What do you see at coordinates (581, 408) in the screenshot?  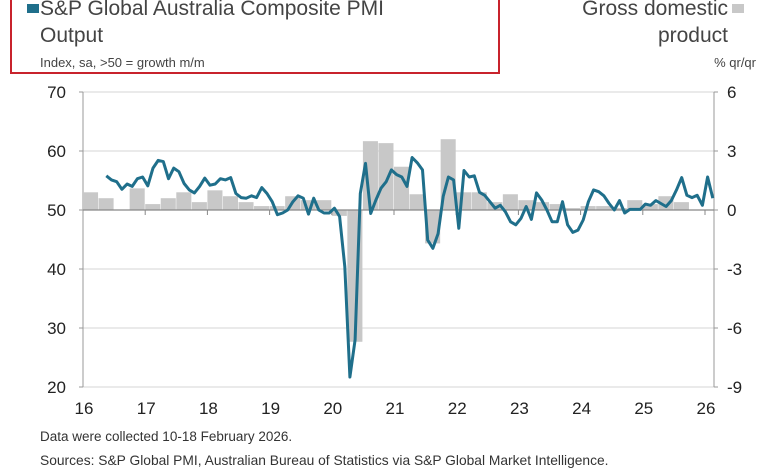 I see `x-tick-label: 24` at bounding box center [581, 408].